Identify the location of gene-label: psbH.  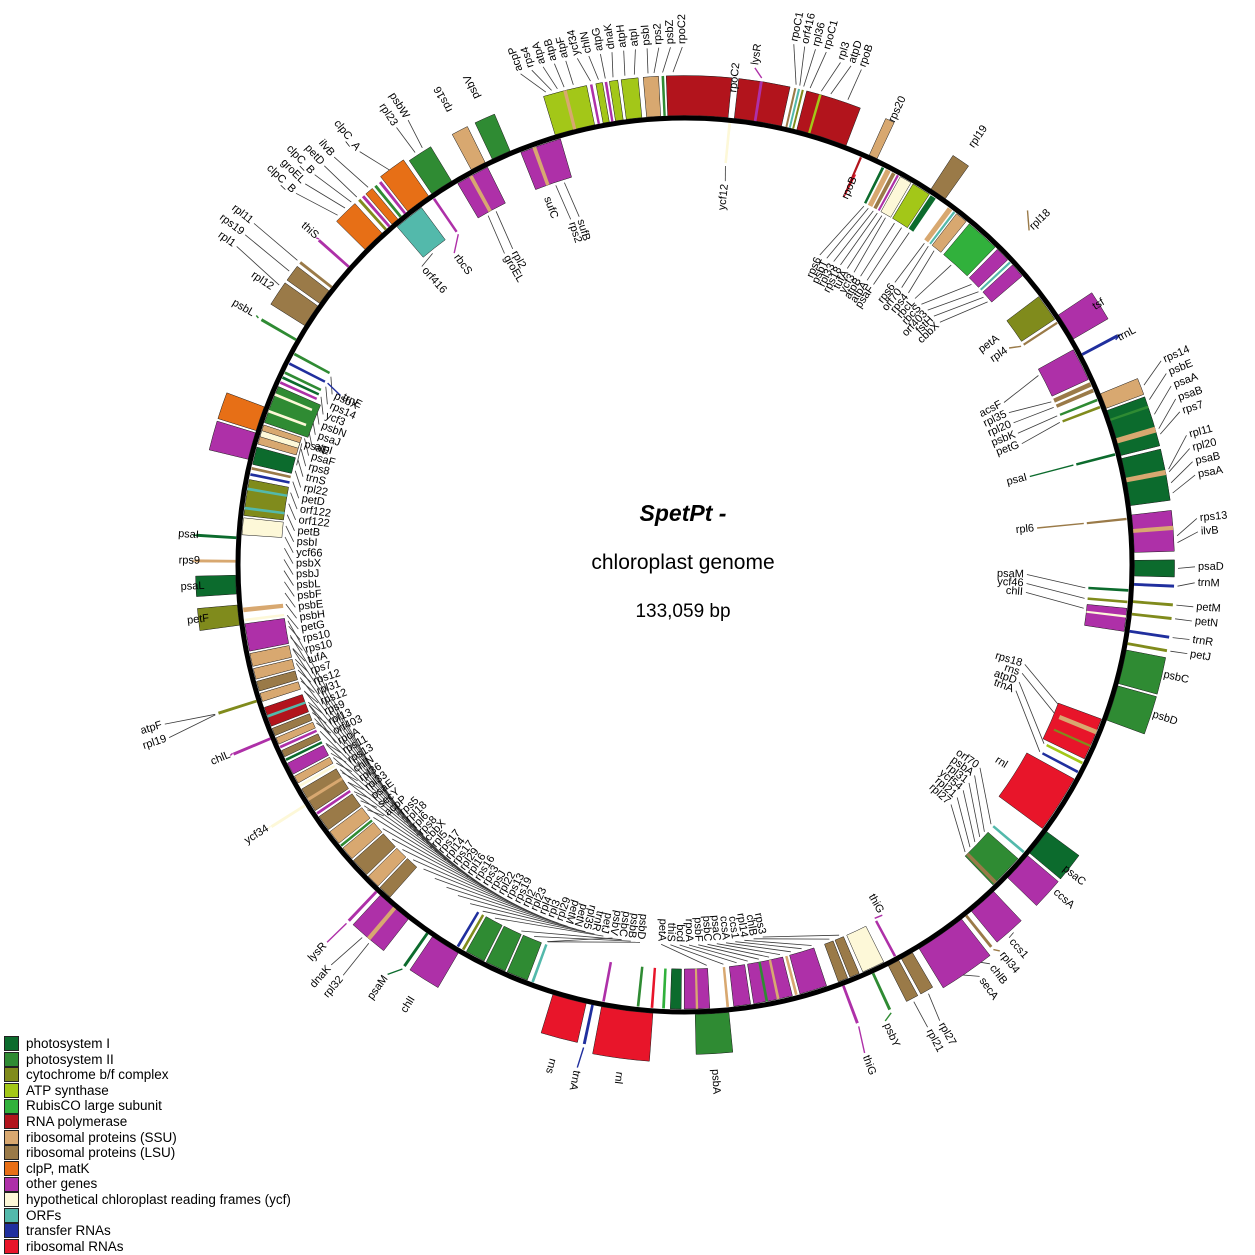
(312, 615).